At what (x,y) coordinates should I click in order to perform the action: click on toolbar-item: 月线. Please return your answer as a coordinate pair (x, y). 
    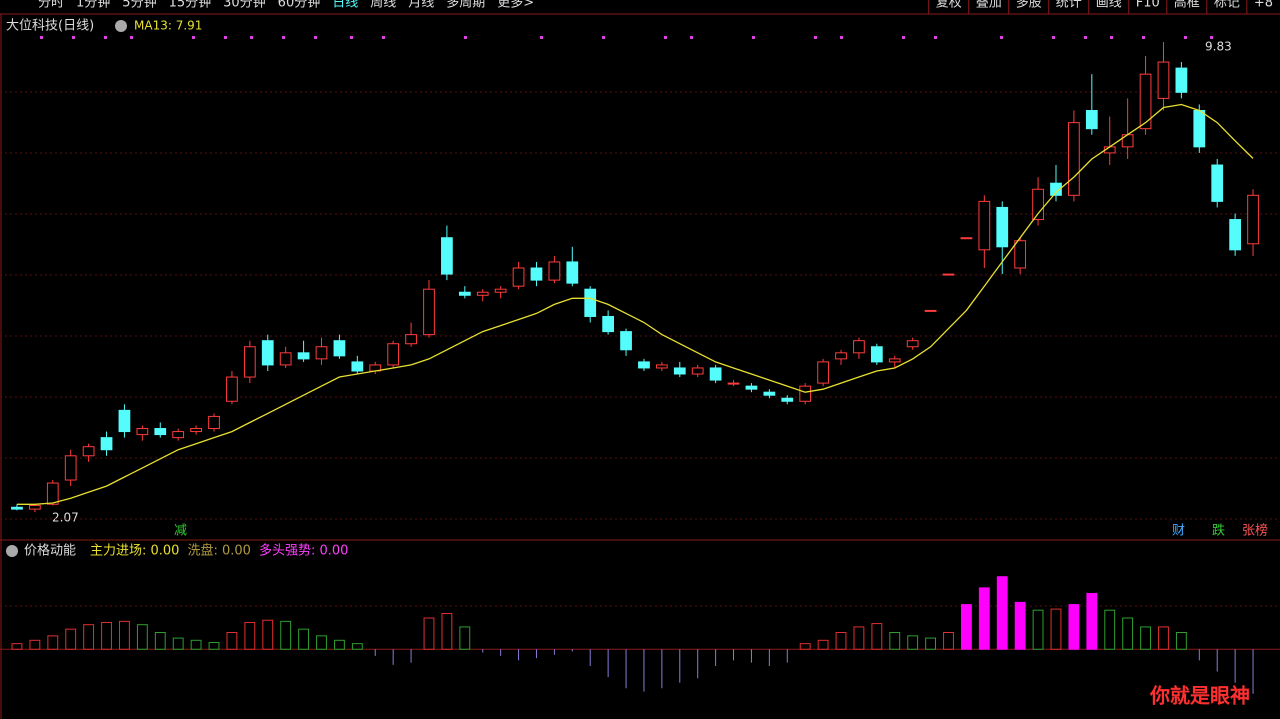
    Looking at the image, I should click on (421, 5).